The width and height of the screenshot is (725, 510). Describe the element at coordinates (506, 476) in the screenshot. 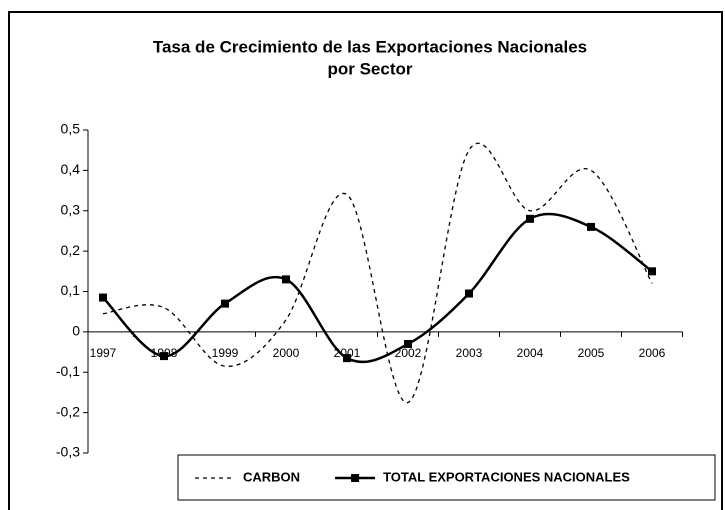

I see `legend-label: TOTAL EXPORTACIONES NACIONALES` at that location.